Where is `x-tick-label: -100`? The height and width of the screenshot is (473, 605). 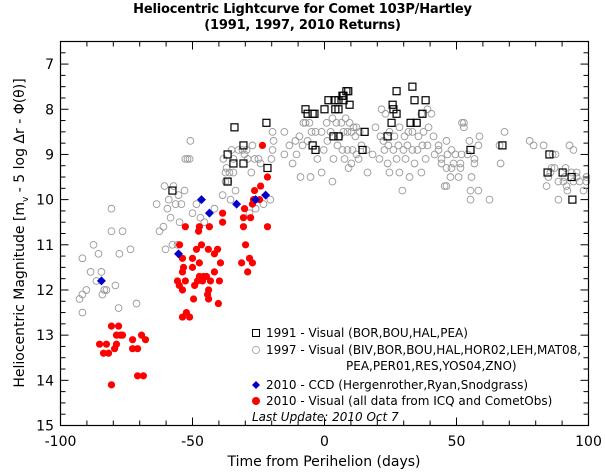
x-tick-label: -100 is located at coordinates (61, 442).